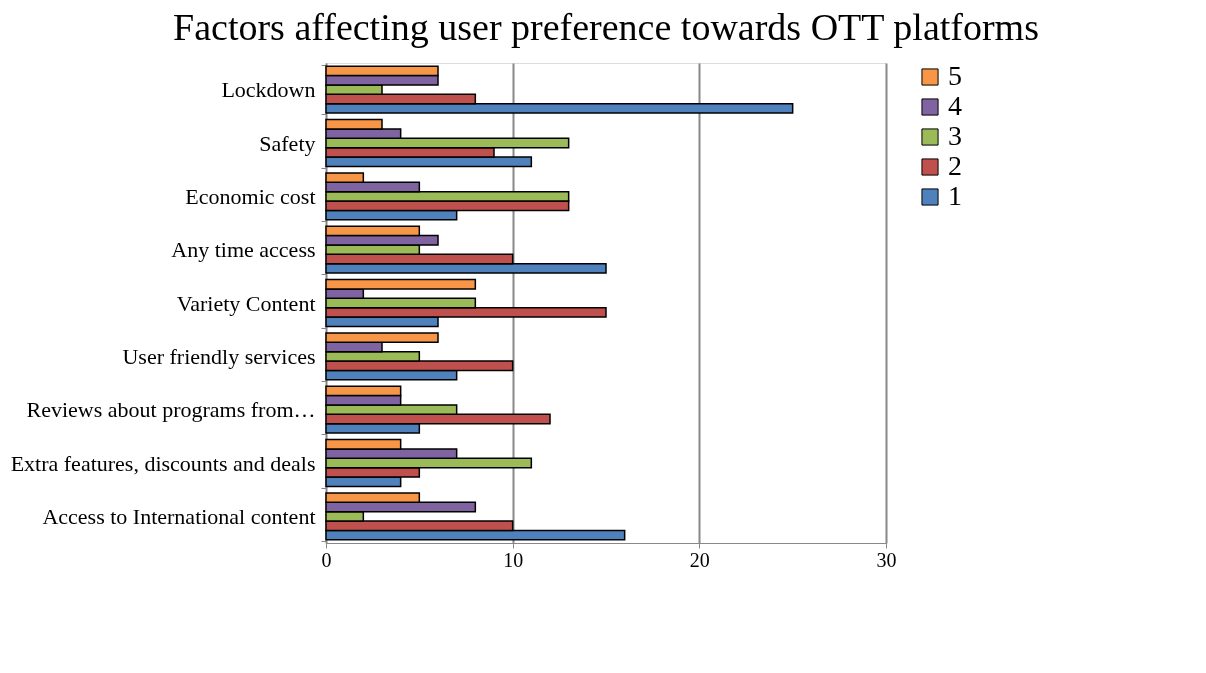 The image size is (1206, 673). Describe the element at coordinates (955, 165) in the screenshot. I see `legend-label: 2` at that location.